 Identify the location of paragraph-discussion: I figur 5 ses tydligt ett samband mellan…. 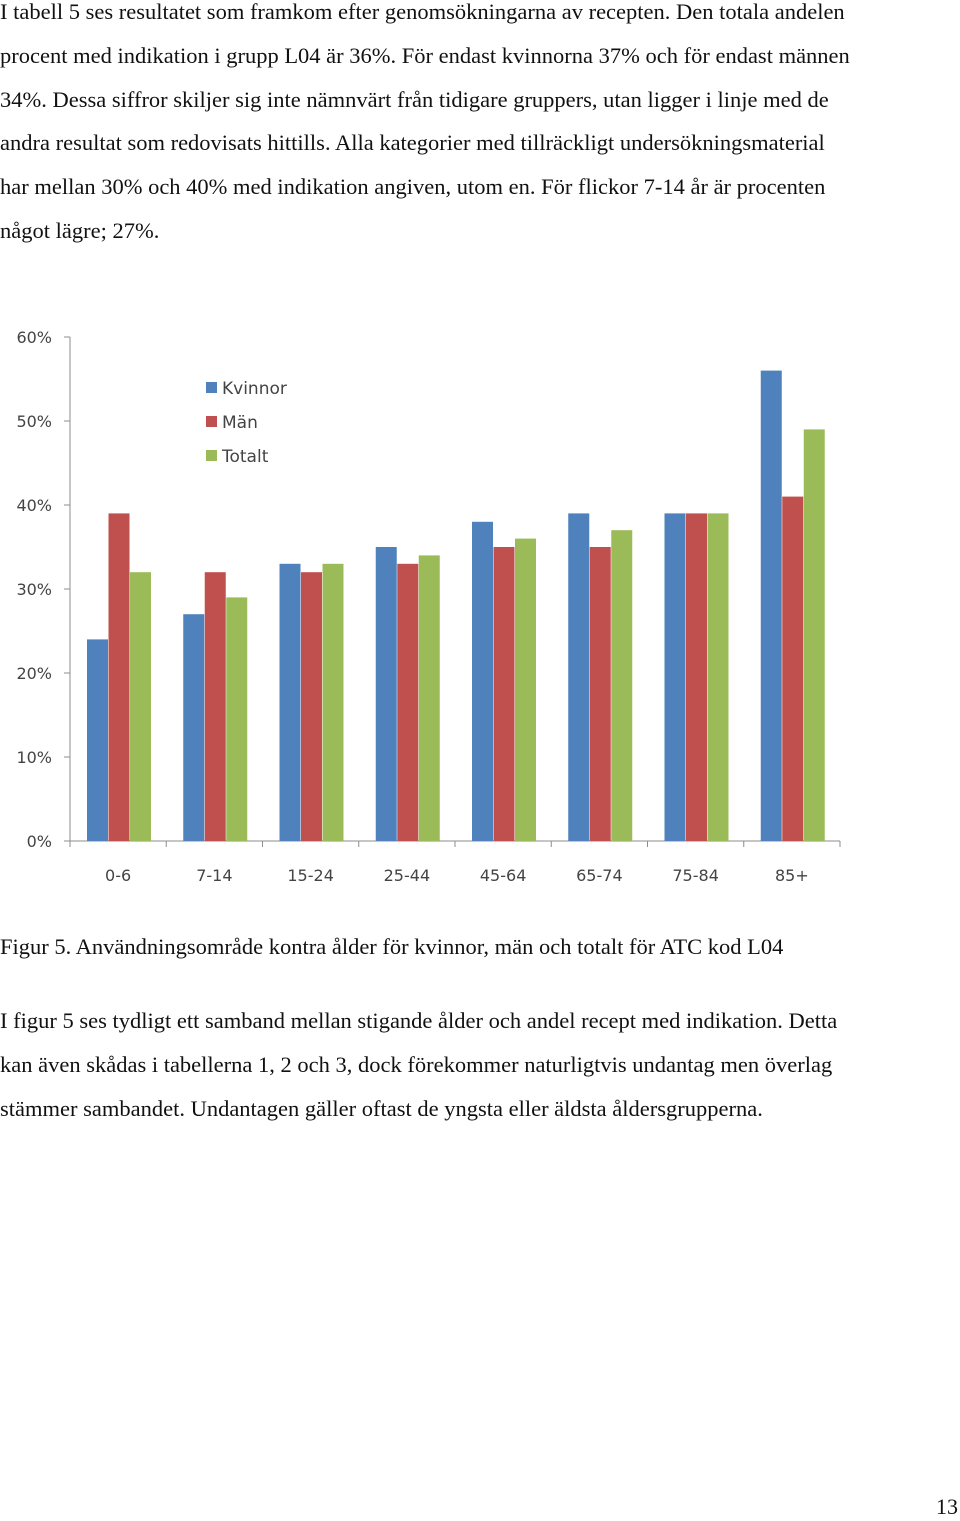
(480, 1064).